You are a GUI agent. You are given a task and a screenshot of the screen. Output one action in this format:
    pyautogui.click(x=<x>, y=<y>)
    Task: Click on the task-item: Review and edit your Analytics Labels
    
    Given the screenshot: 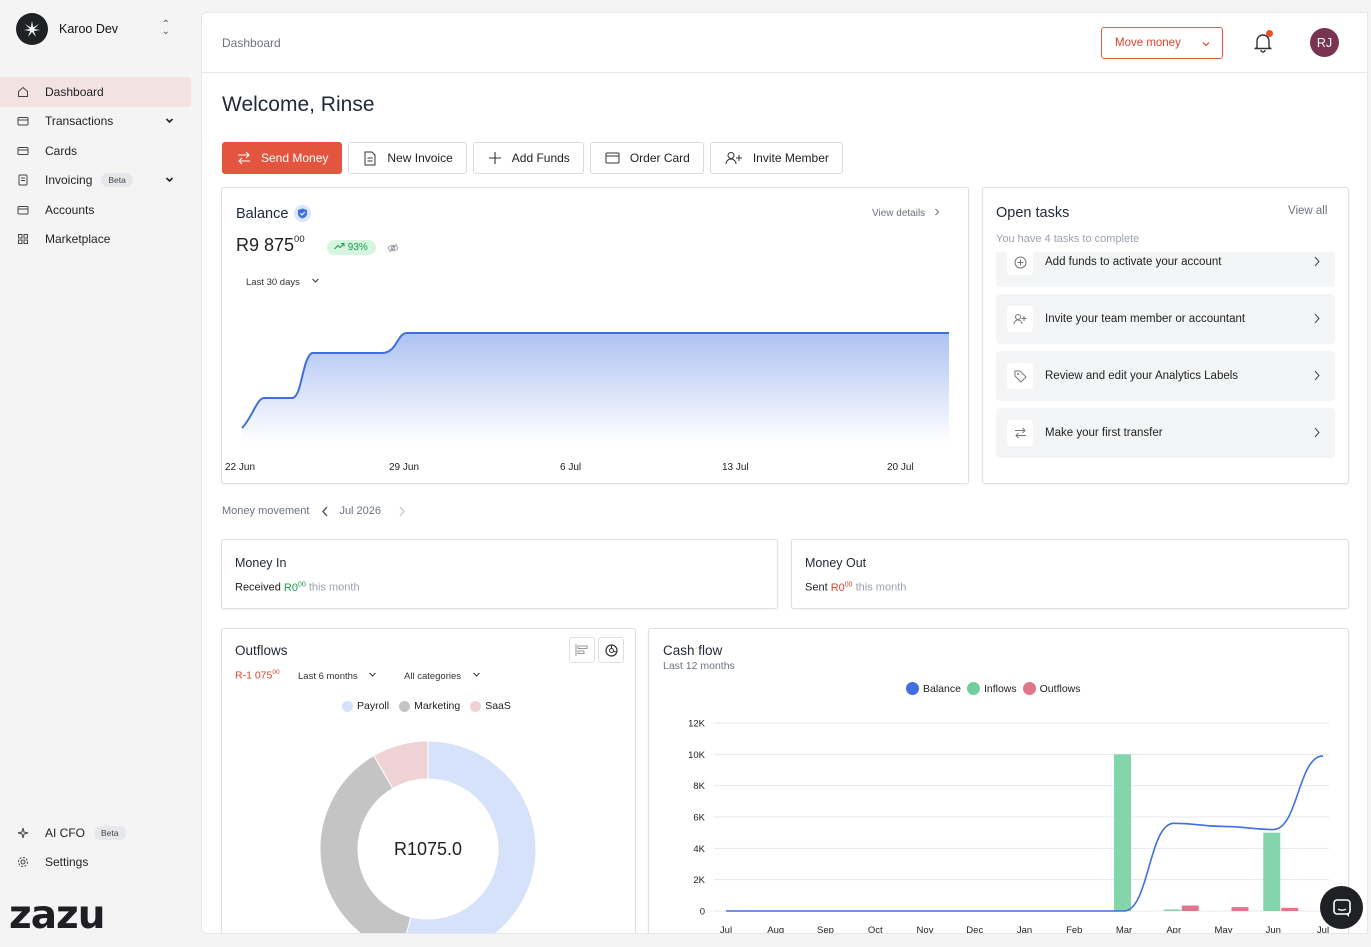 What is the action you would take?
    pyautogui.click(x=1165, y=376)
    